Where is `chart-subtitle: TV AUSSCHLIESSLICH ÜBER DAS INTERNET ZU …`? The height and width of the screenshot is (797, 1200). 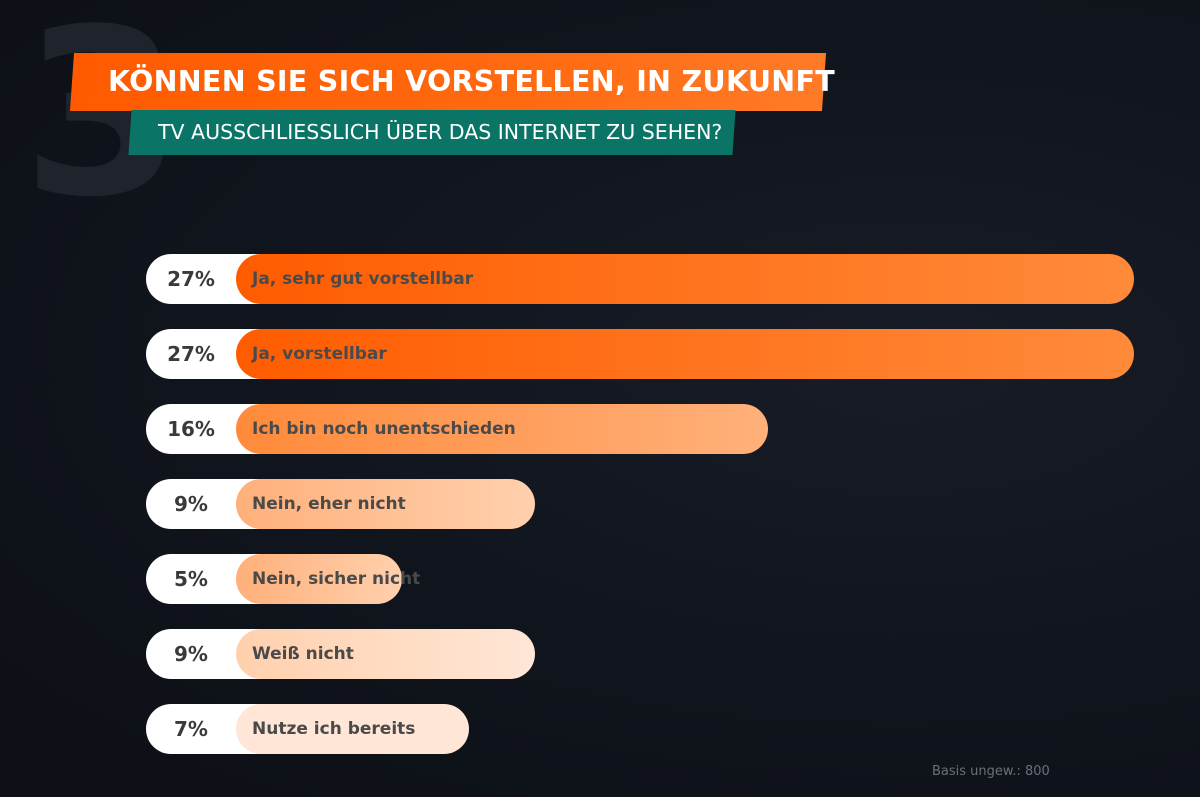
chart-subtitle: TV AUSSCHLIESSLICH ÜBER DAS INTERNET ZU … is located at coordinates (440, 132).